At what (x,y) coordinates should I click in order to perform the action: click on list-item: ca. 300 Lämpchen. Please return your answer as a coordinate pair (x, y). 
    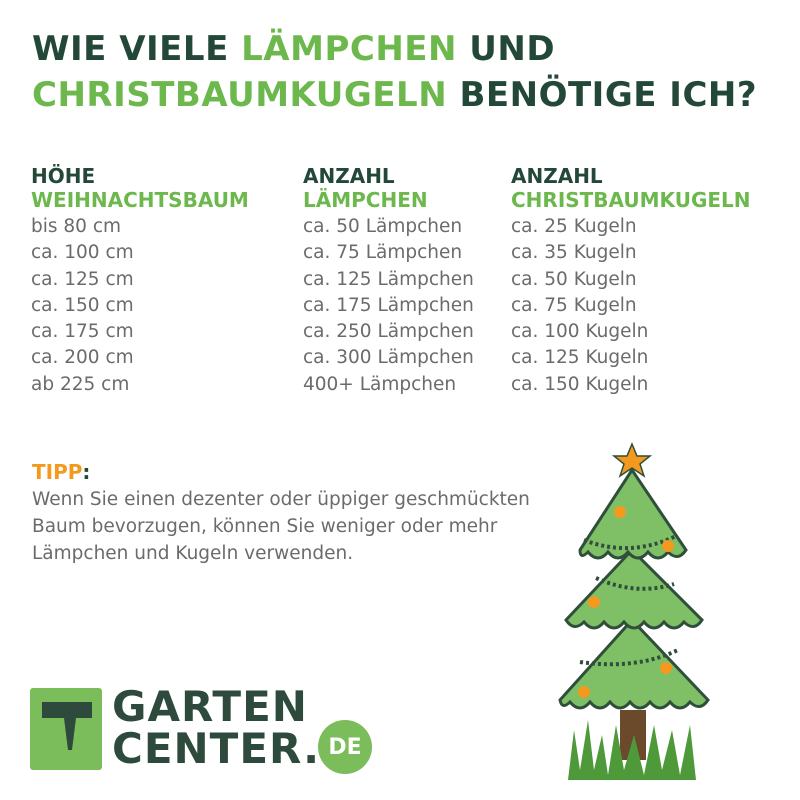
    Looking at the image, I should click on (388, 358).